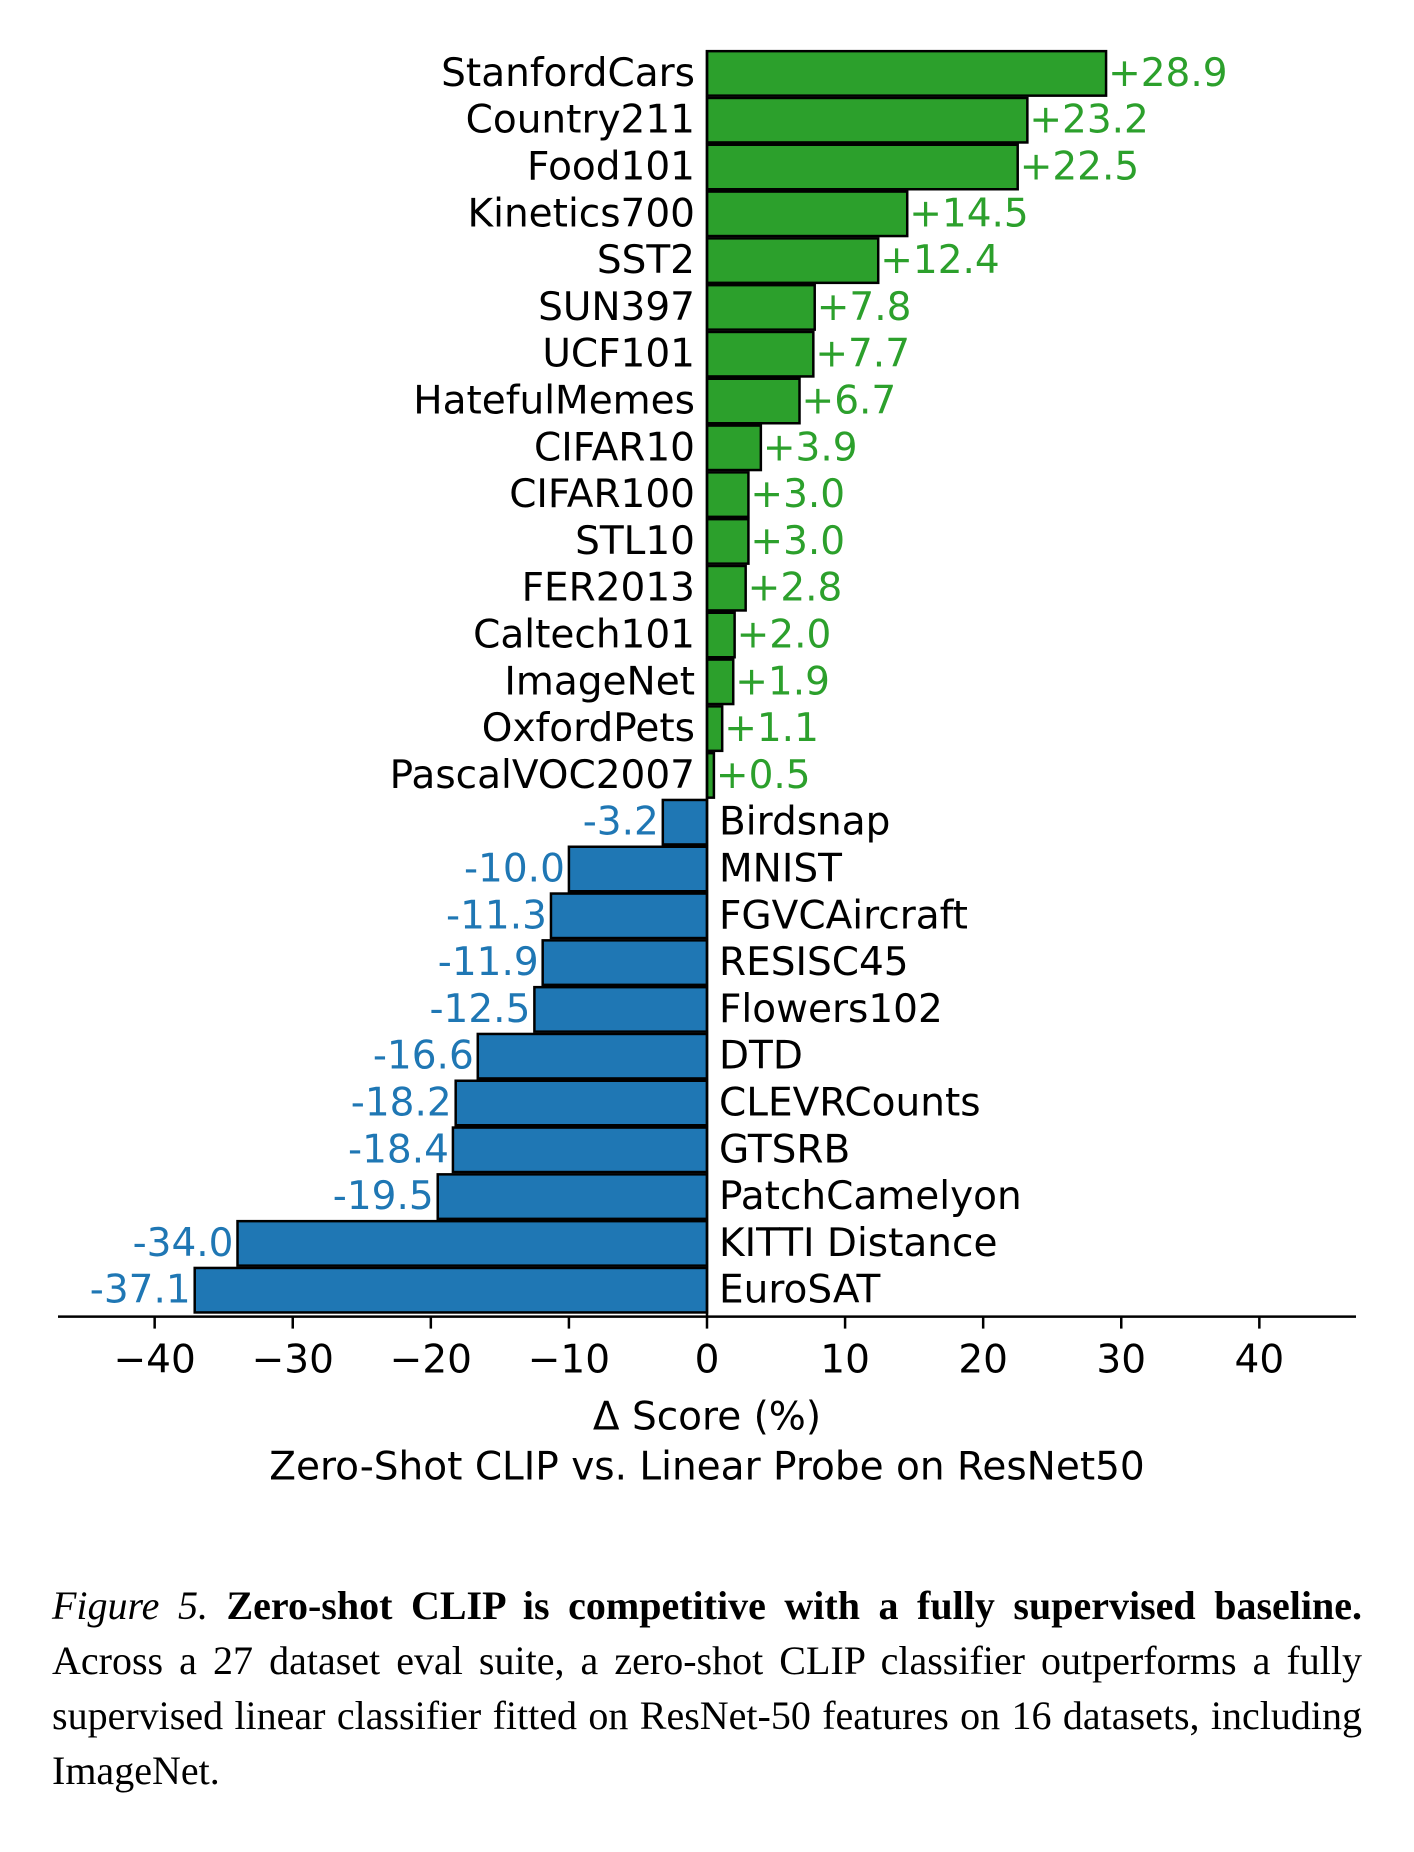 This screenshot has width=1414, height=1852. I want to click on category-label-food101: Food101, so click(611, 167).